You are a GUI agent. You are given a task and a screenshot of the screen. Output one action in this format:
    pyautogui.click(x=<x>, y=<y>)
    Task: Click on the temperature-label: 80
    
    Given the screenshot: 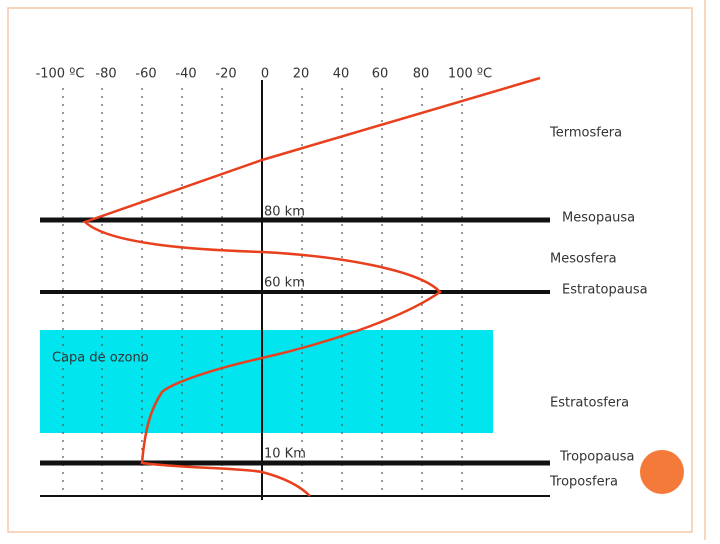 What is the action you would take?
    pyautogui.click(x=421, y=74)
    